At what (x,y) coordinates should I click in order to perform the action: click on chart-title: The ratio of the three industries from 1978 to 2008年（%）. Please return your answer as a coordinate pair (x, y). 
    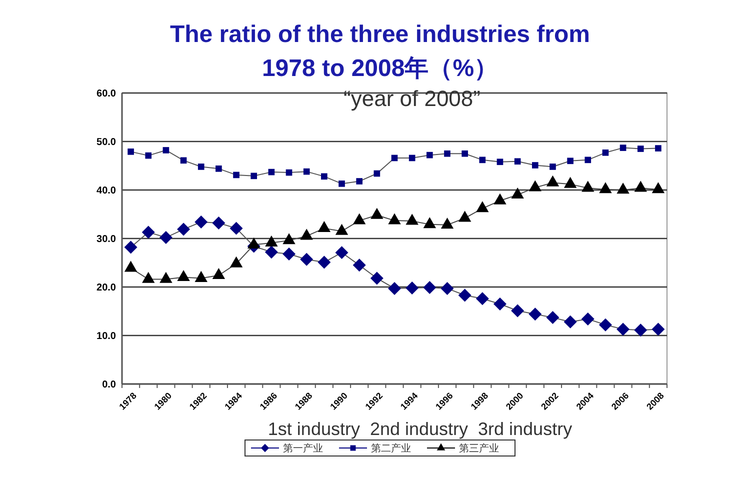
    Looking at the image, I should click on (380, 51).